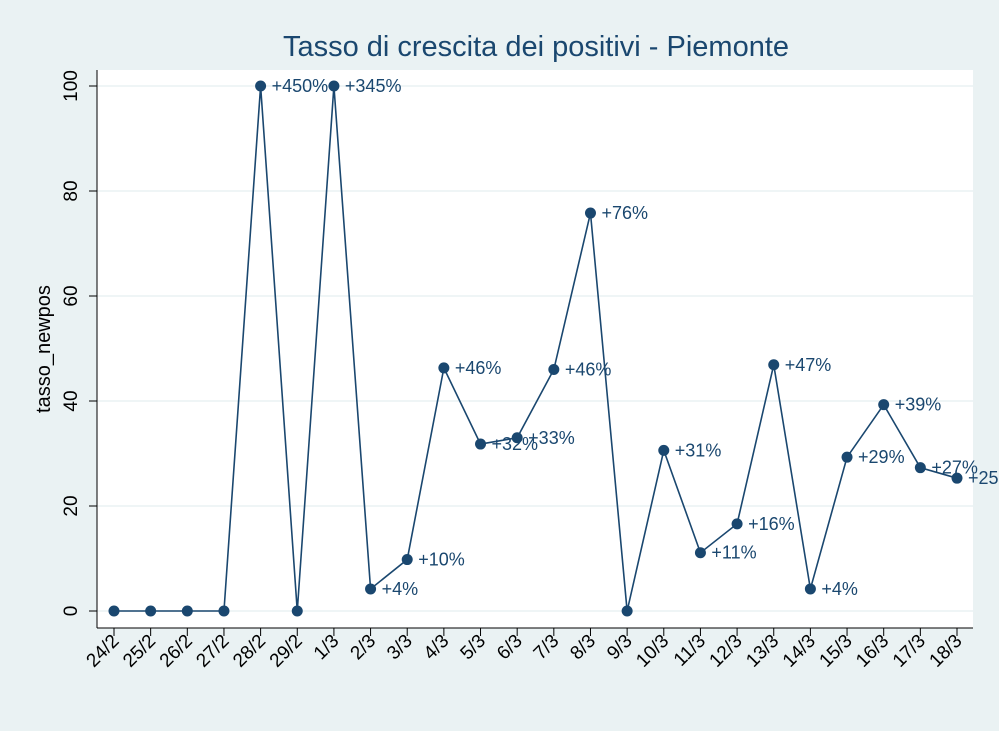 The image size is (999, 731). What do you see at coordinates (437, 648) in the screenshot?
I see `x-tick-label: 4/3` at bounding box center [437, 648].